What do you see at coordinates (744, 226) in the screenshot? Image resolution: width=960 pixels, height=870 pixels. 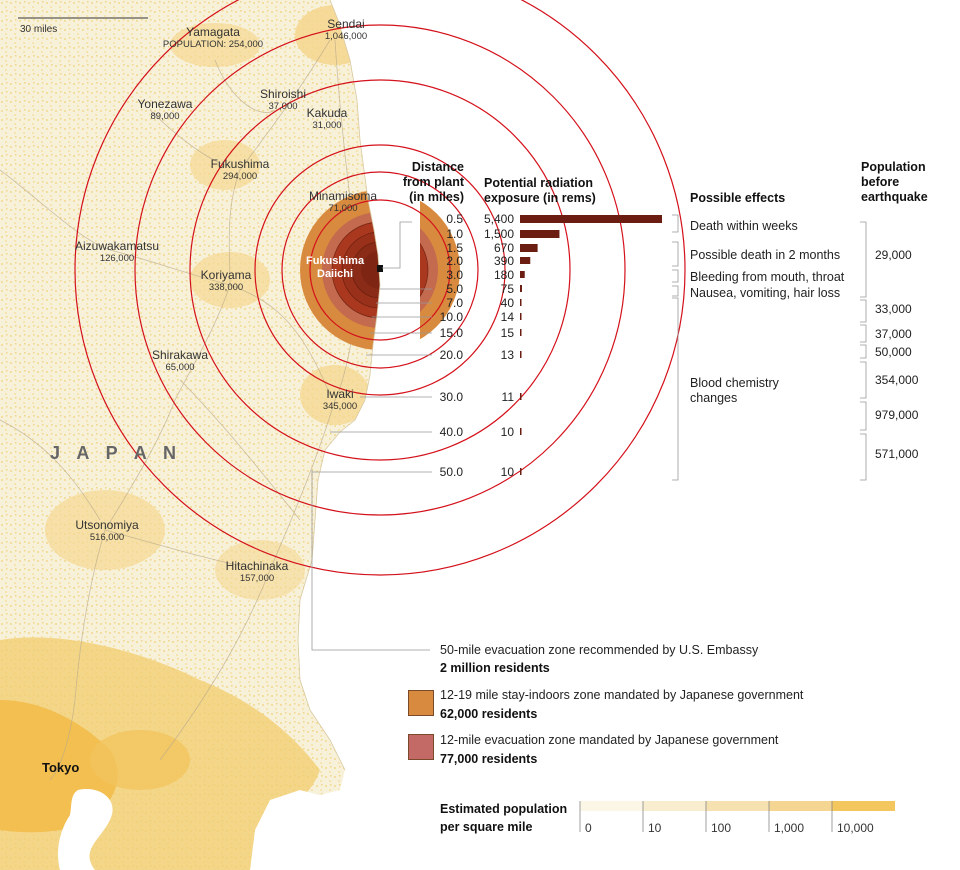 I see `effect-death-weeks: Death within weeks` at bounding box center [744, 226].